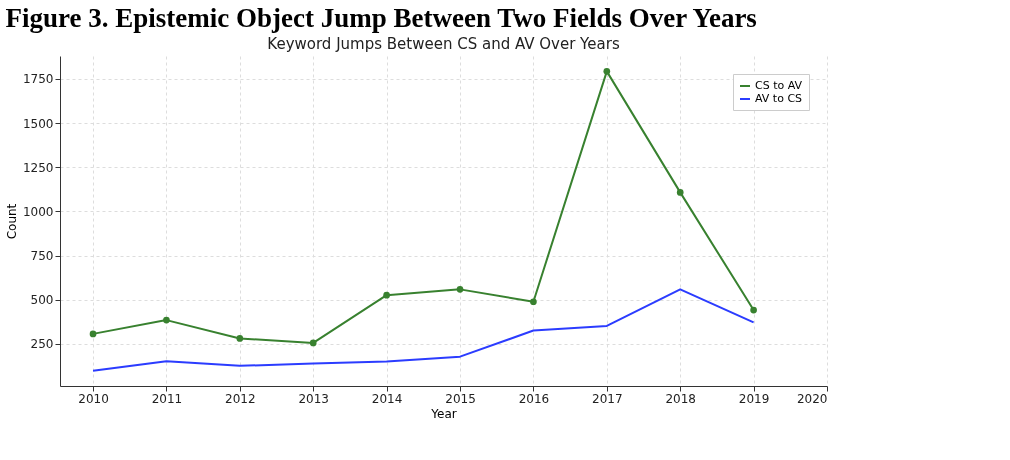 The width and height of the screenshot is (1010, 460). Describe the element at coordinates (812, 398) in the screenshot. I see `x-tick-label: 2020` at that location.